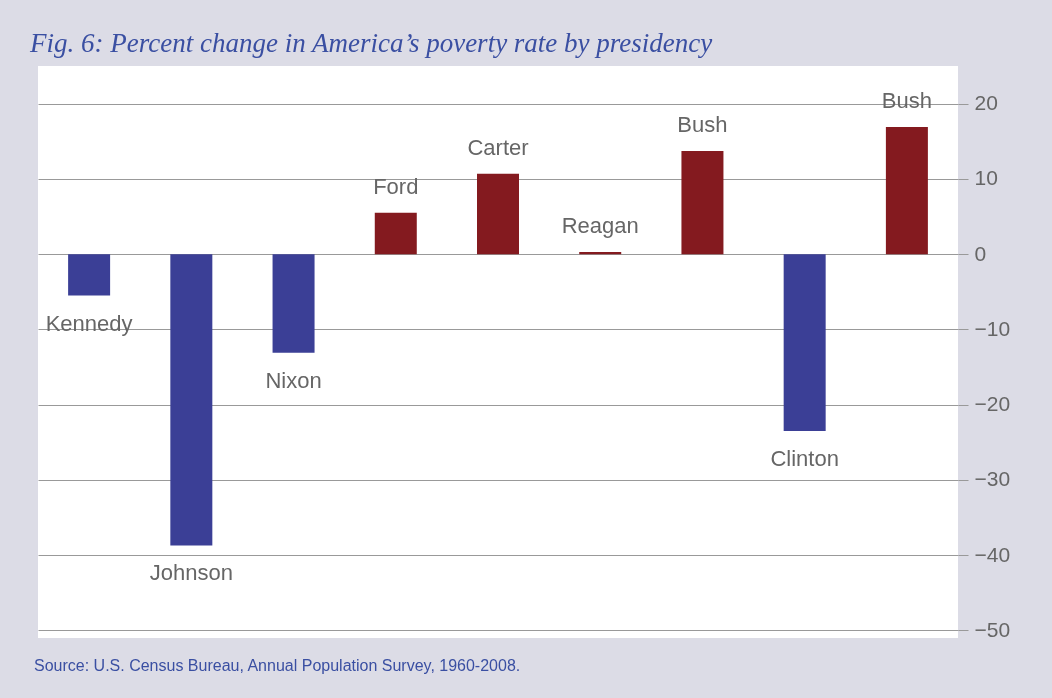 This screenshot has width=1052, height=698. I want to click on x-tick-label: Nixon, so click(293, 380).